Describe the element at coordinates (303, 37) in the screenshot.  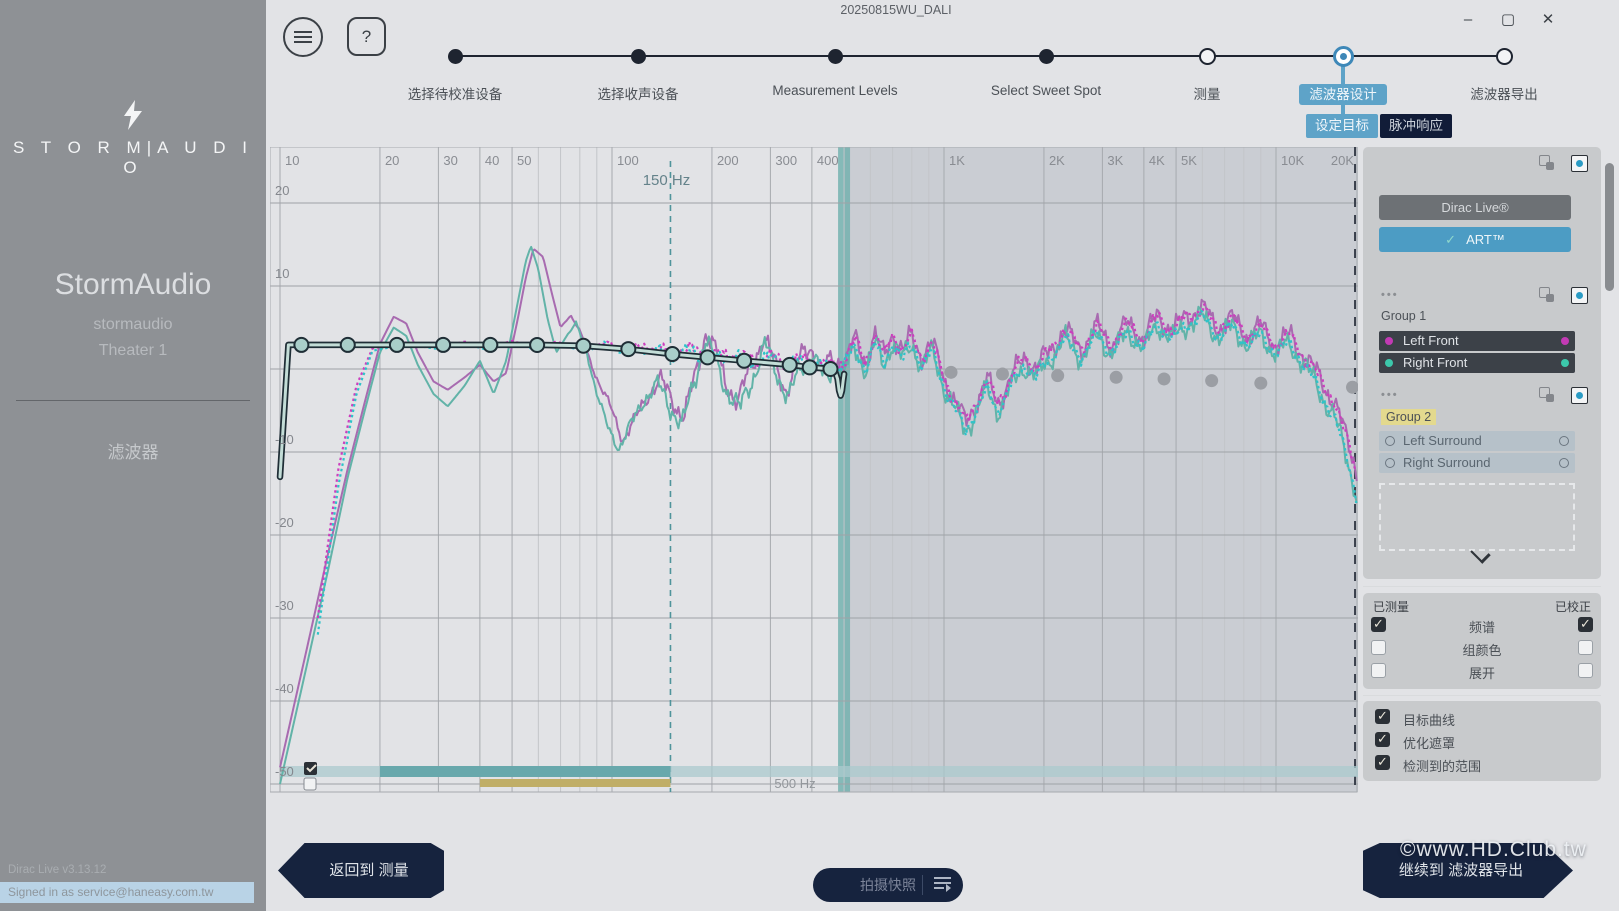
I see `hamburger-menu-button` at that location.